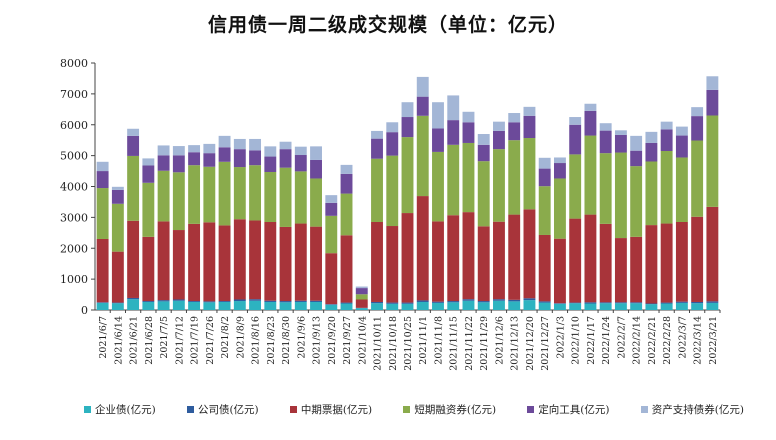 The image size is (776, 440). Describe the element at coordinates (362, 340) in the screenshot. I see `x-tick-label: 2021/10/4` at that location.